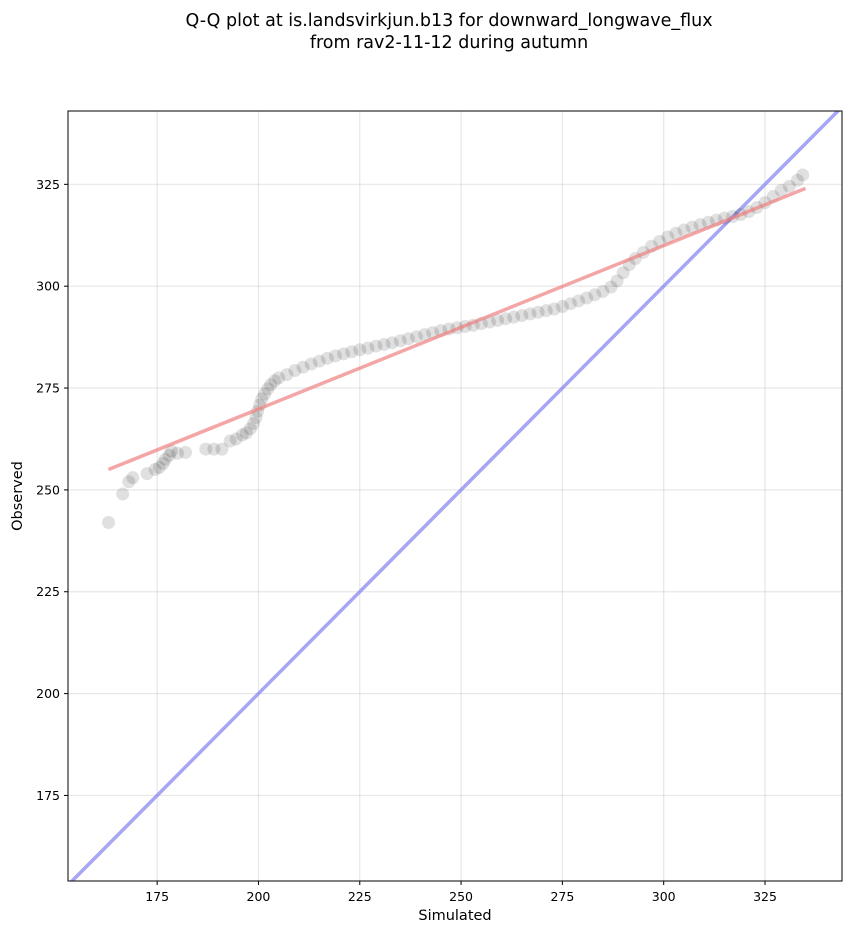 The image size is (851, 934). What do you see at coordinates (664, 896) in the screenshot?
I see `x-tick-label: 300` at bounding box center [664, 896].